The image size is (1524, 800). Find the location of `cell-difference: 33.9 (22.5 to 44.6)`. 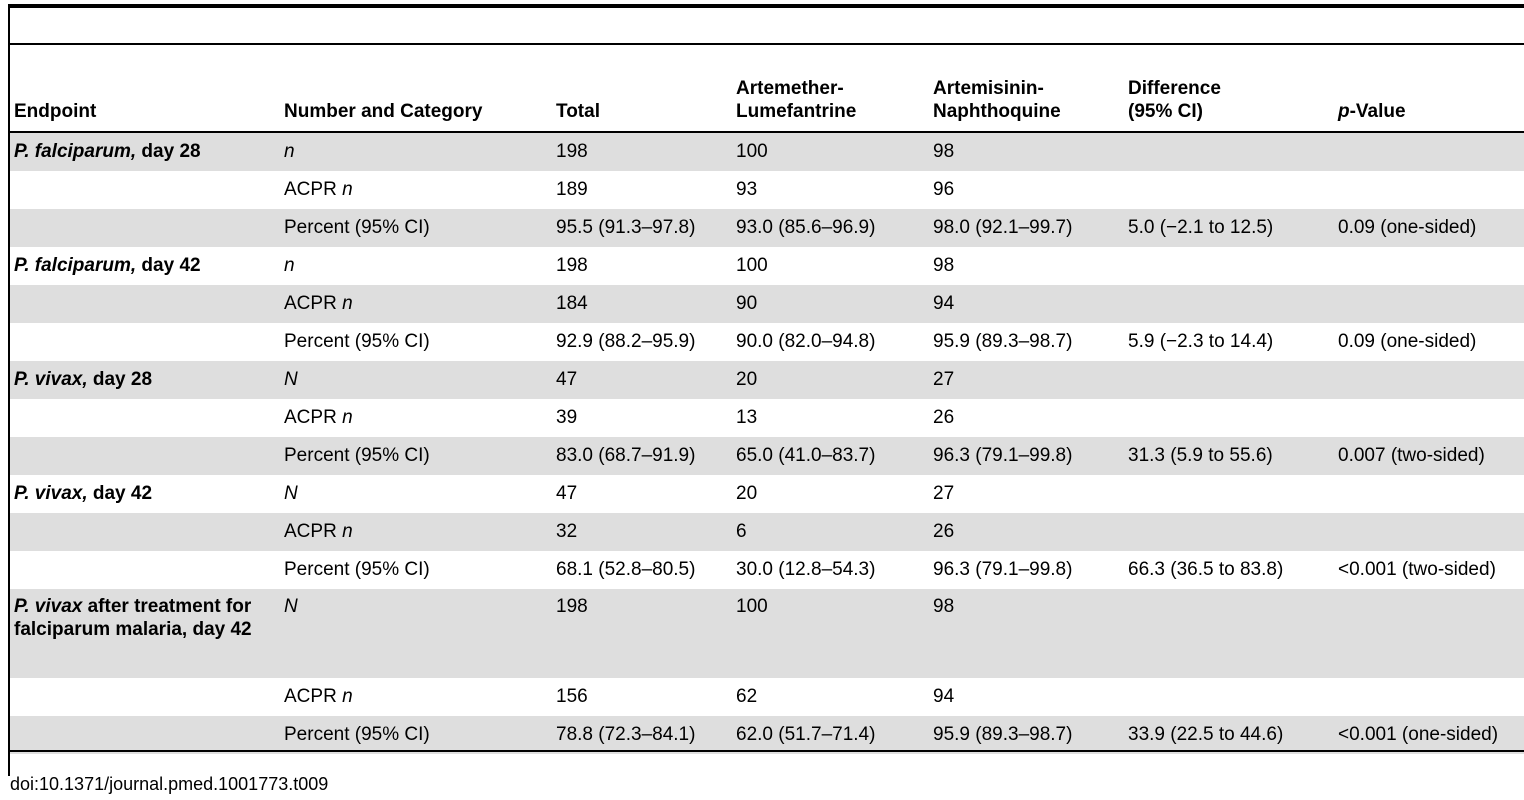

cell-difference: 33.9 (22.5 to 44.6) is located at coordinates (1229, 735).